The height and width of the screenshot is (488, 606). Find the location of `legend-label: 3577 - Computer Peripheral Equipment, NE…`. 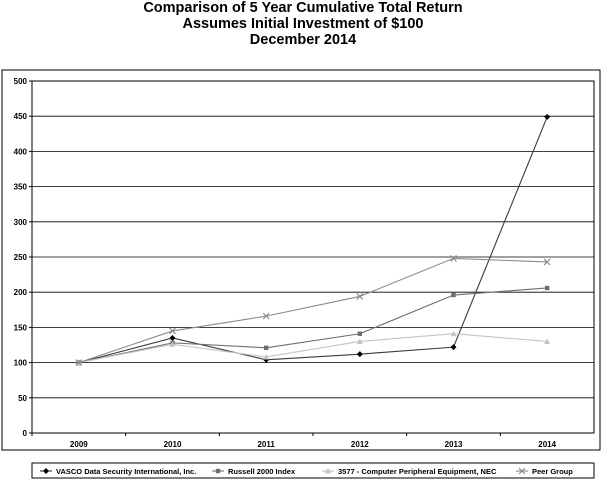

legend-label: 3577 - Computer Peripheral Equipment, NE… is located at coordinates (417, 471).